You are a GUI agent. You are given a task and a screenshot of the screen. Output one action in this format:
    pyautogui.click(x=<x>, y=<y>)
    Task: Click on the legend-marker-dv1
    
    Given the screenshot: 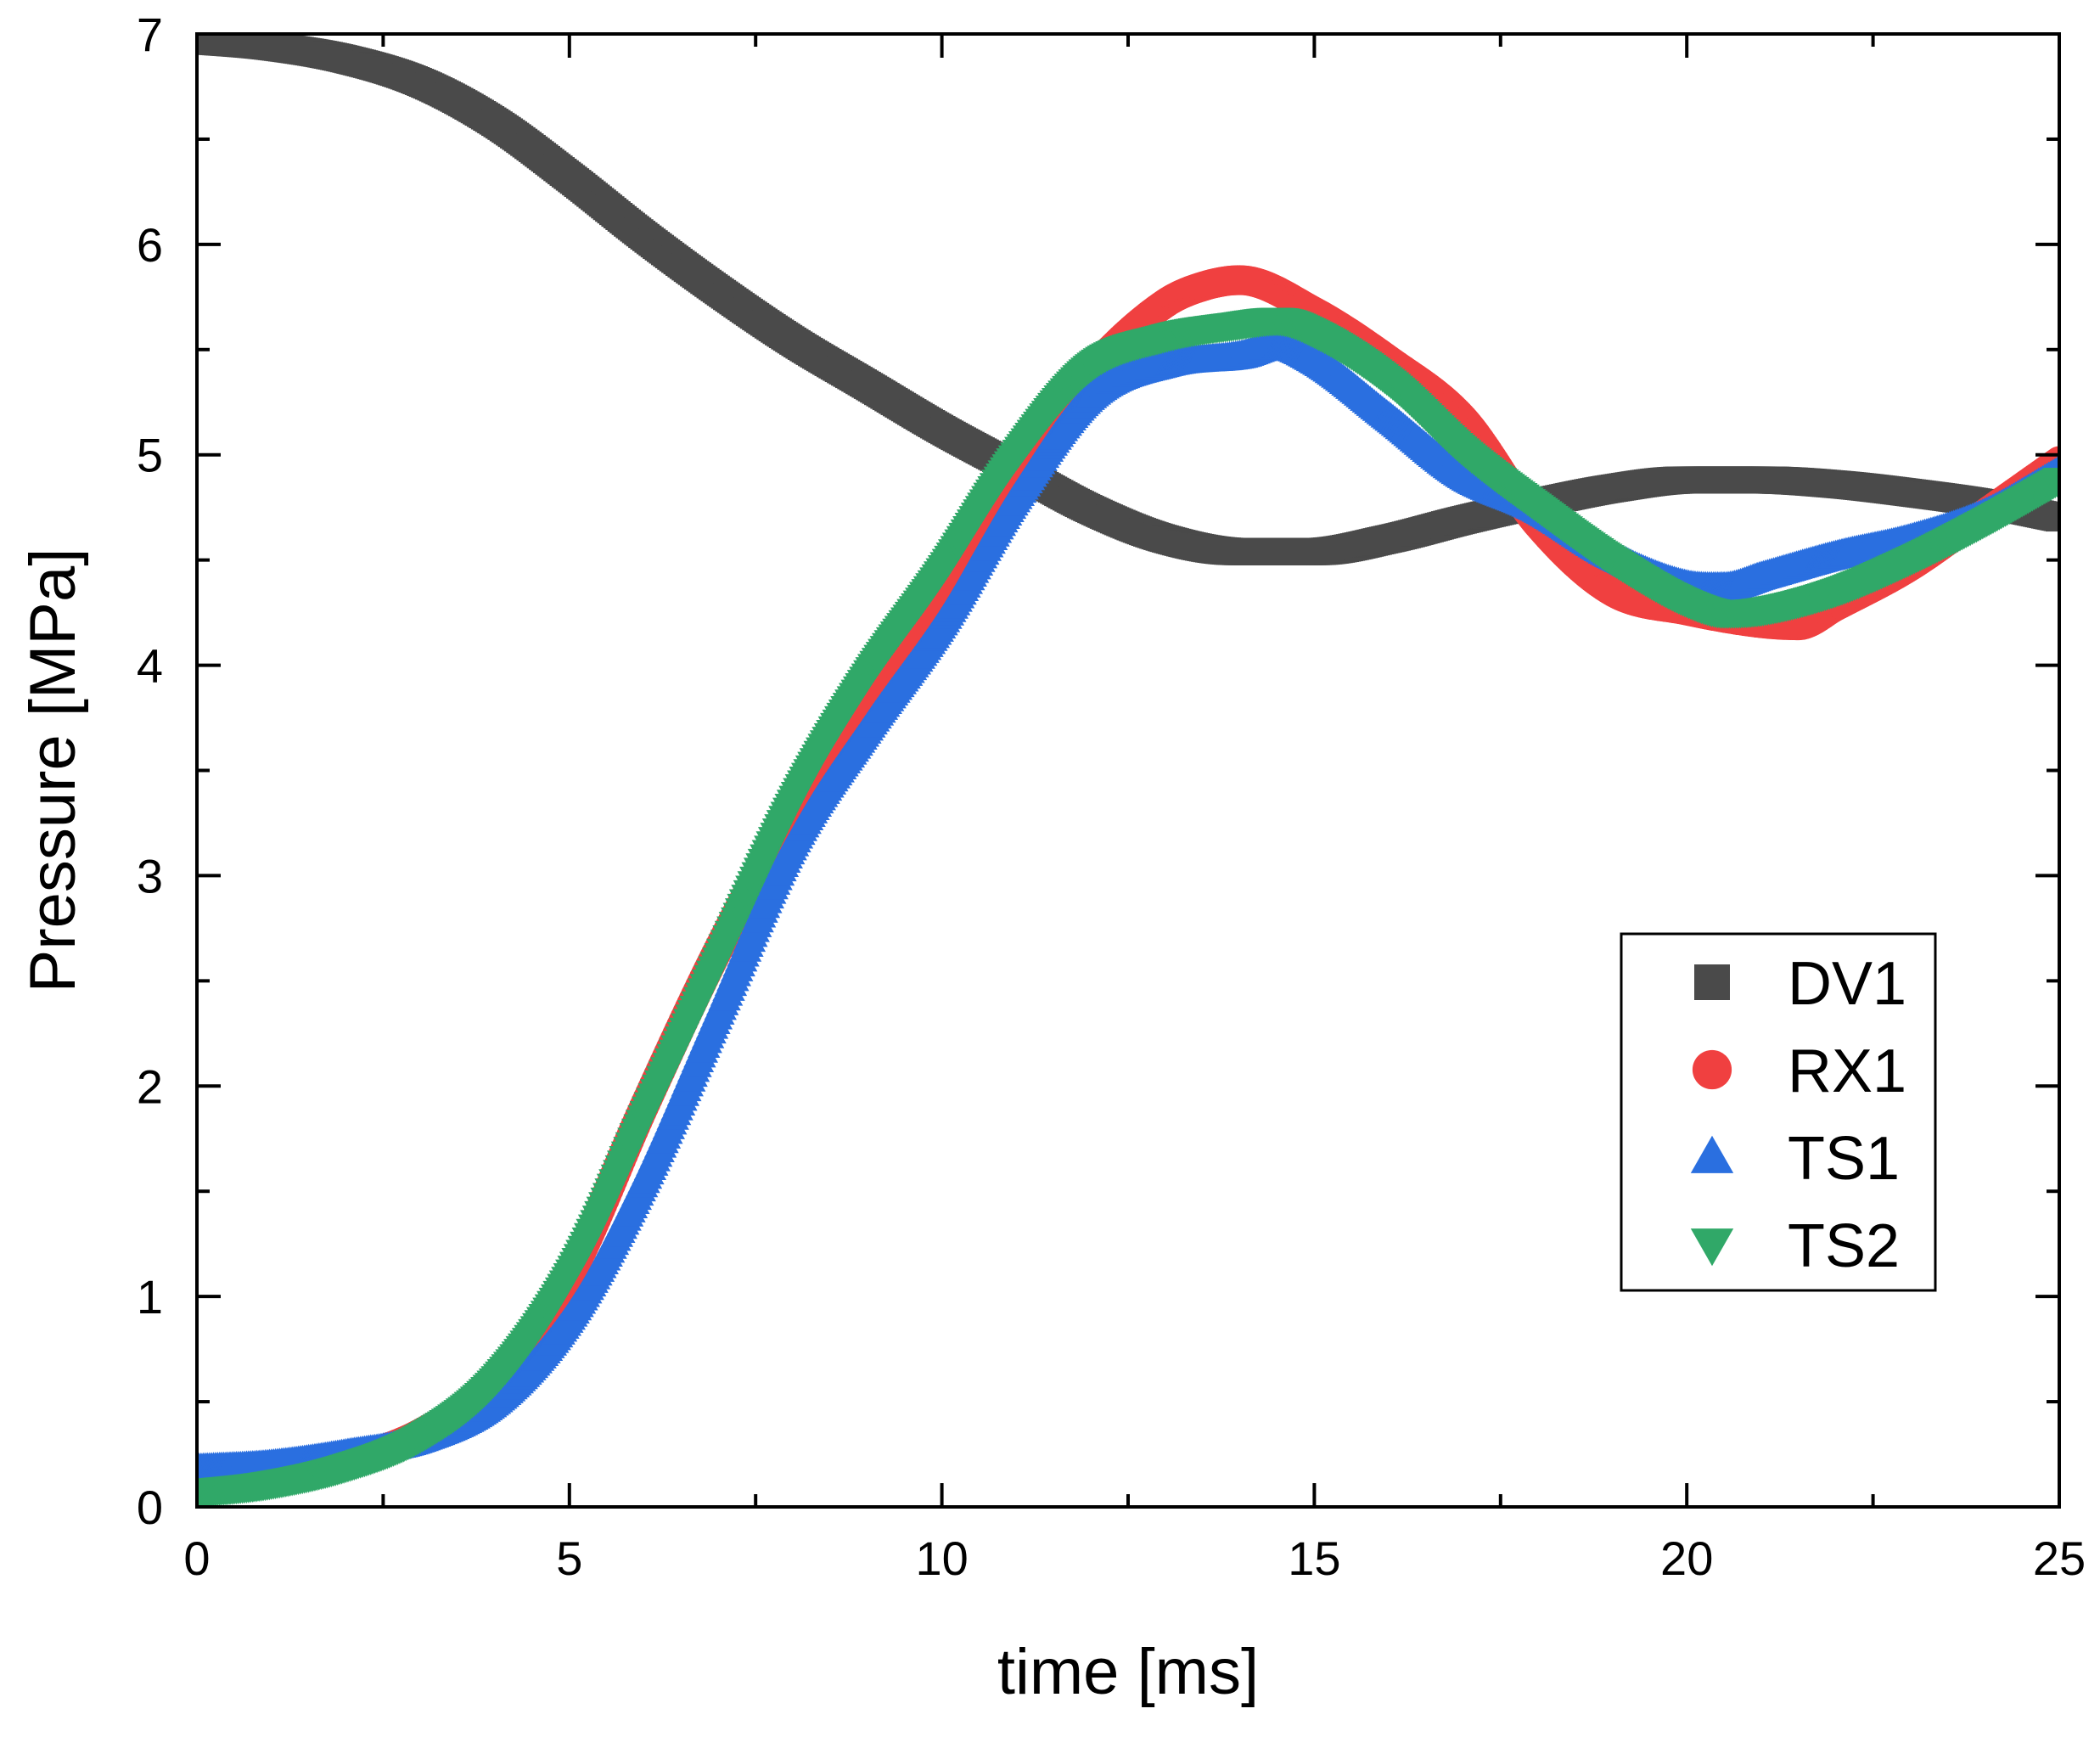 What is the action you would take?
    pyautogui.click(x=1712, y=982)
    